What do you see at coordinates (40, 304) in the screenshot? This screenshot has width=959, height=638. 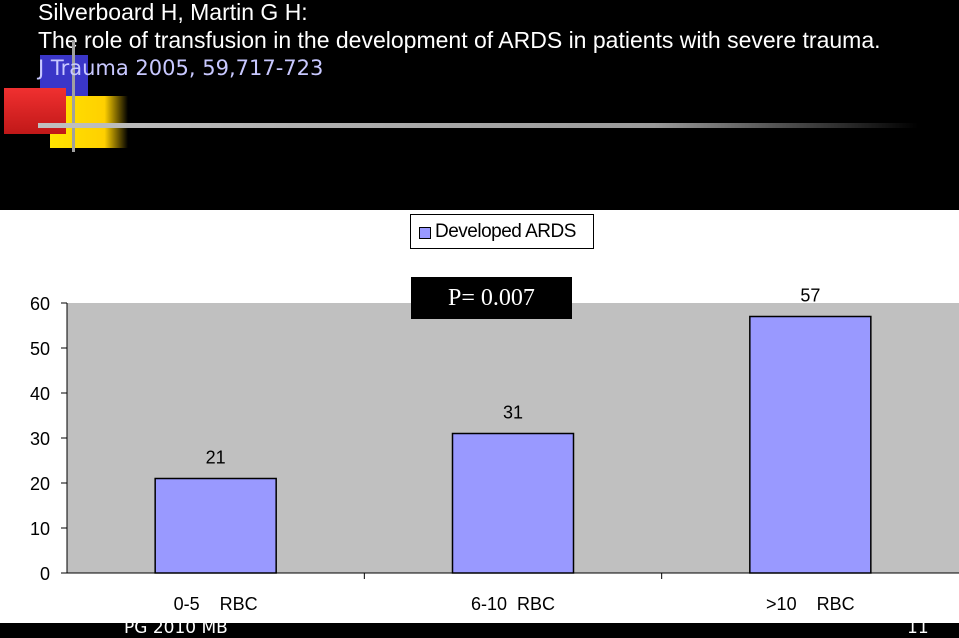 I see `y-tick-label: 60` at bounding box center [40, 304].